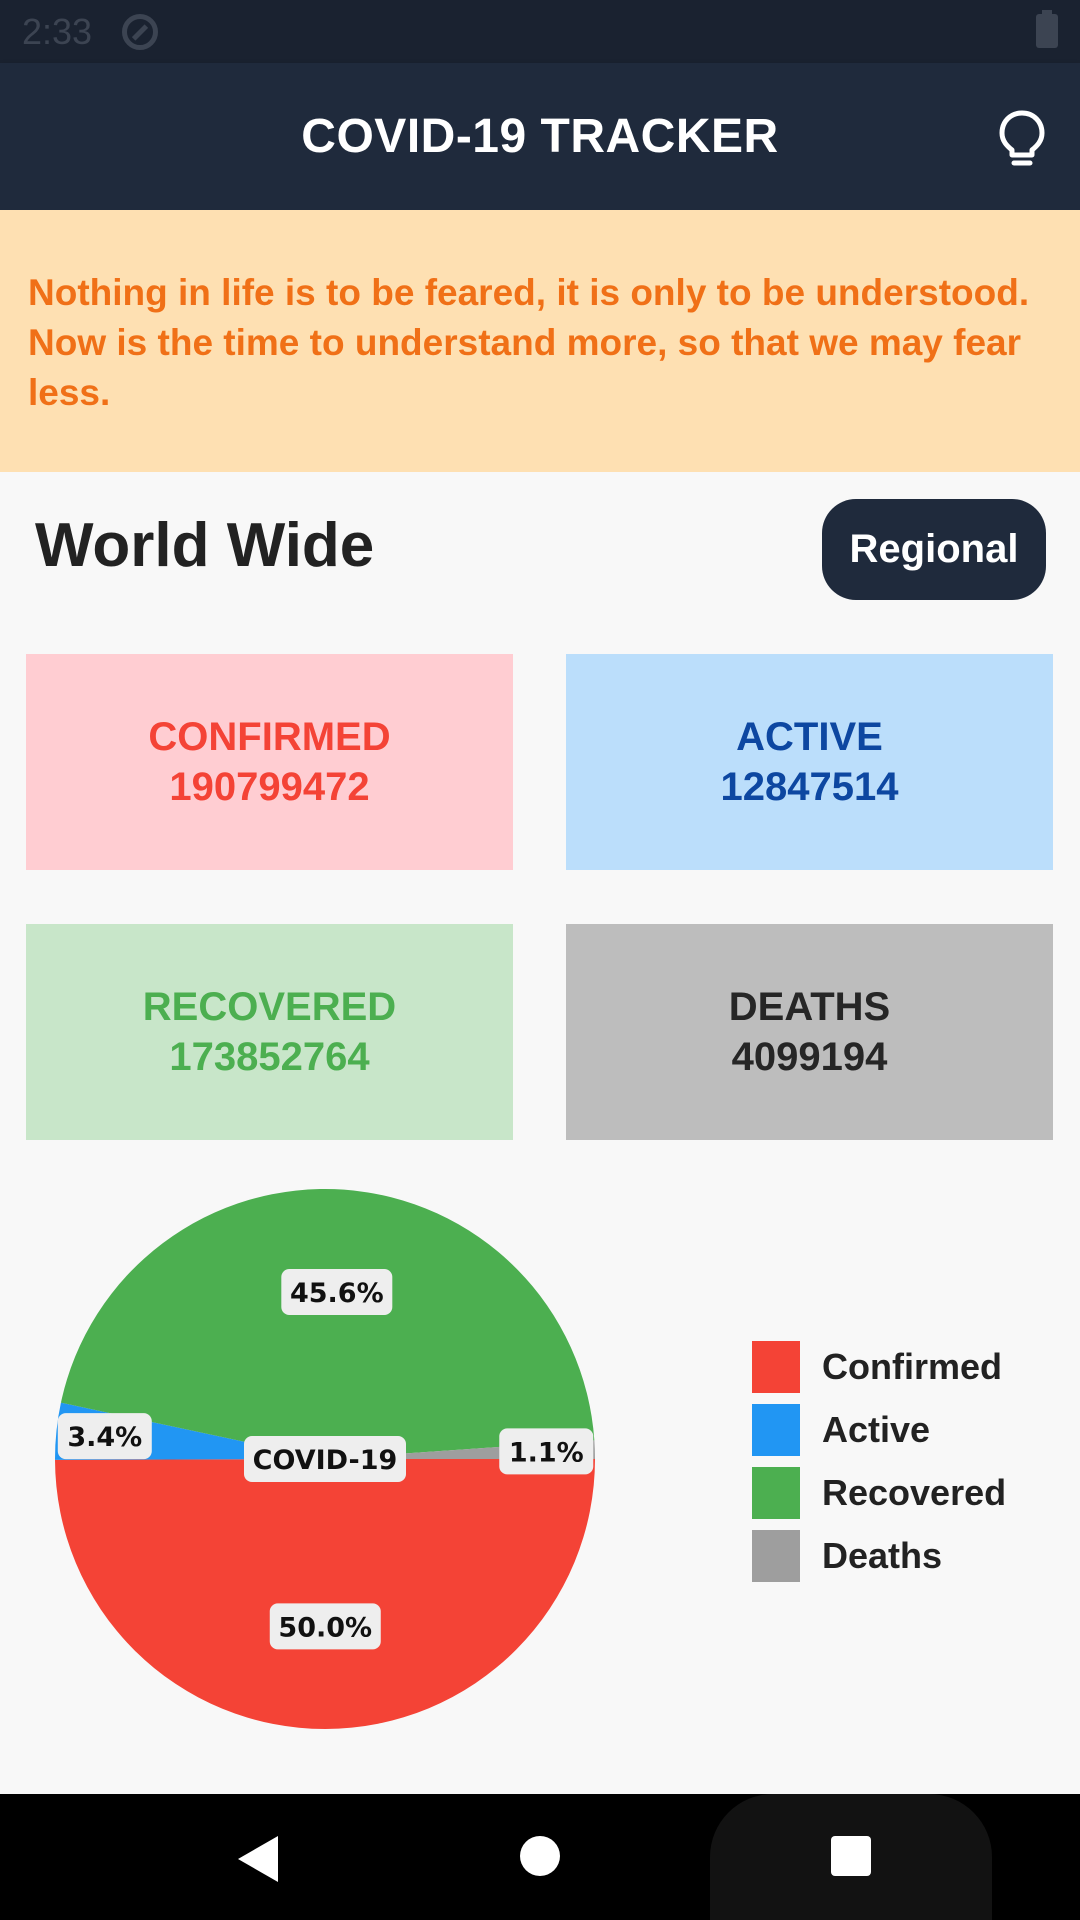 The height and width of the screenshot is (1920, 1080). Describe the element at coordinates (851, 1856) in the screenshot. I see `recent-apps-icon` at that location.